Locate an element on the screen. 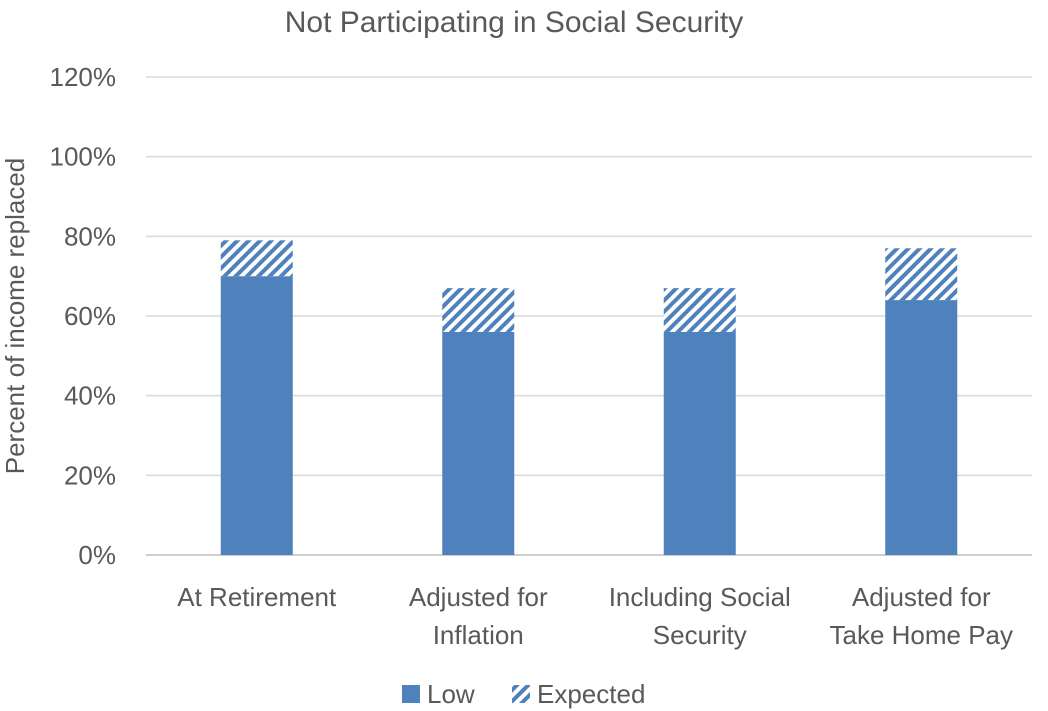  y-tick-label: 120% is located at coordinates (83, 77).